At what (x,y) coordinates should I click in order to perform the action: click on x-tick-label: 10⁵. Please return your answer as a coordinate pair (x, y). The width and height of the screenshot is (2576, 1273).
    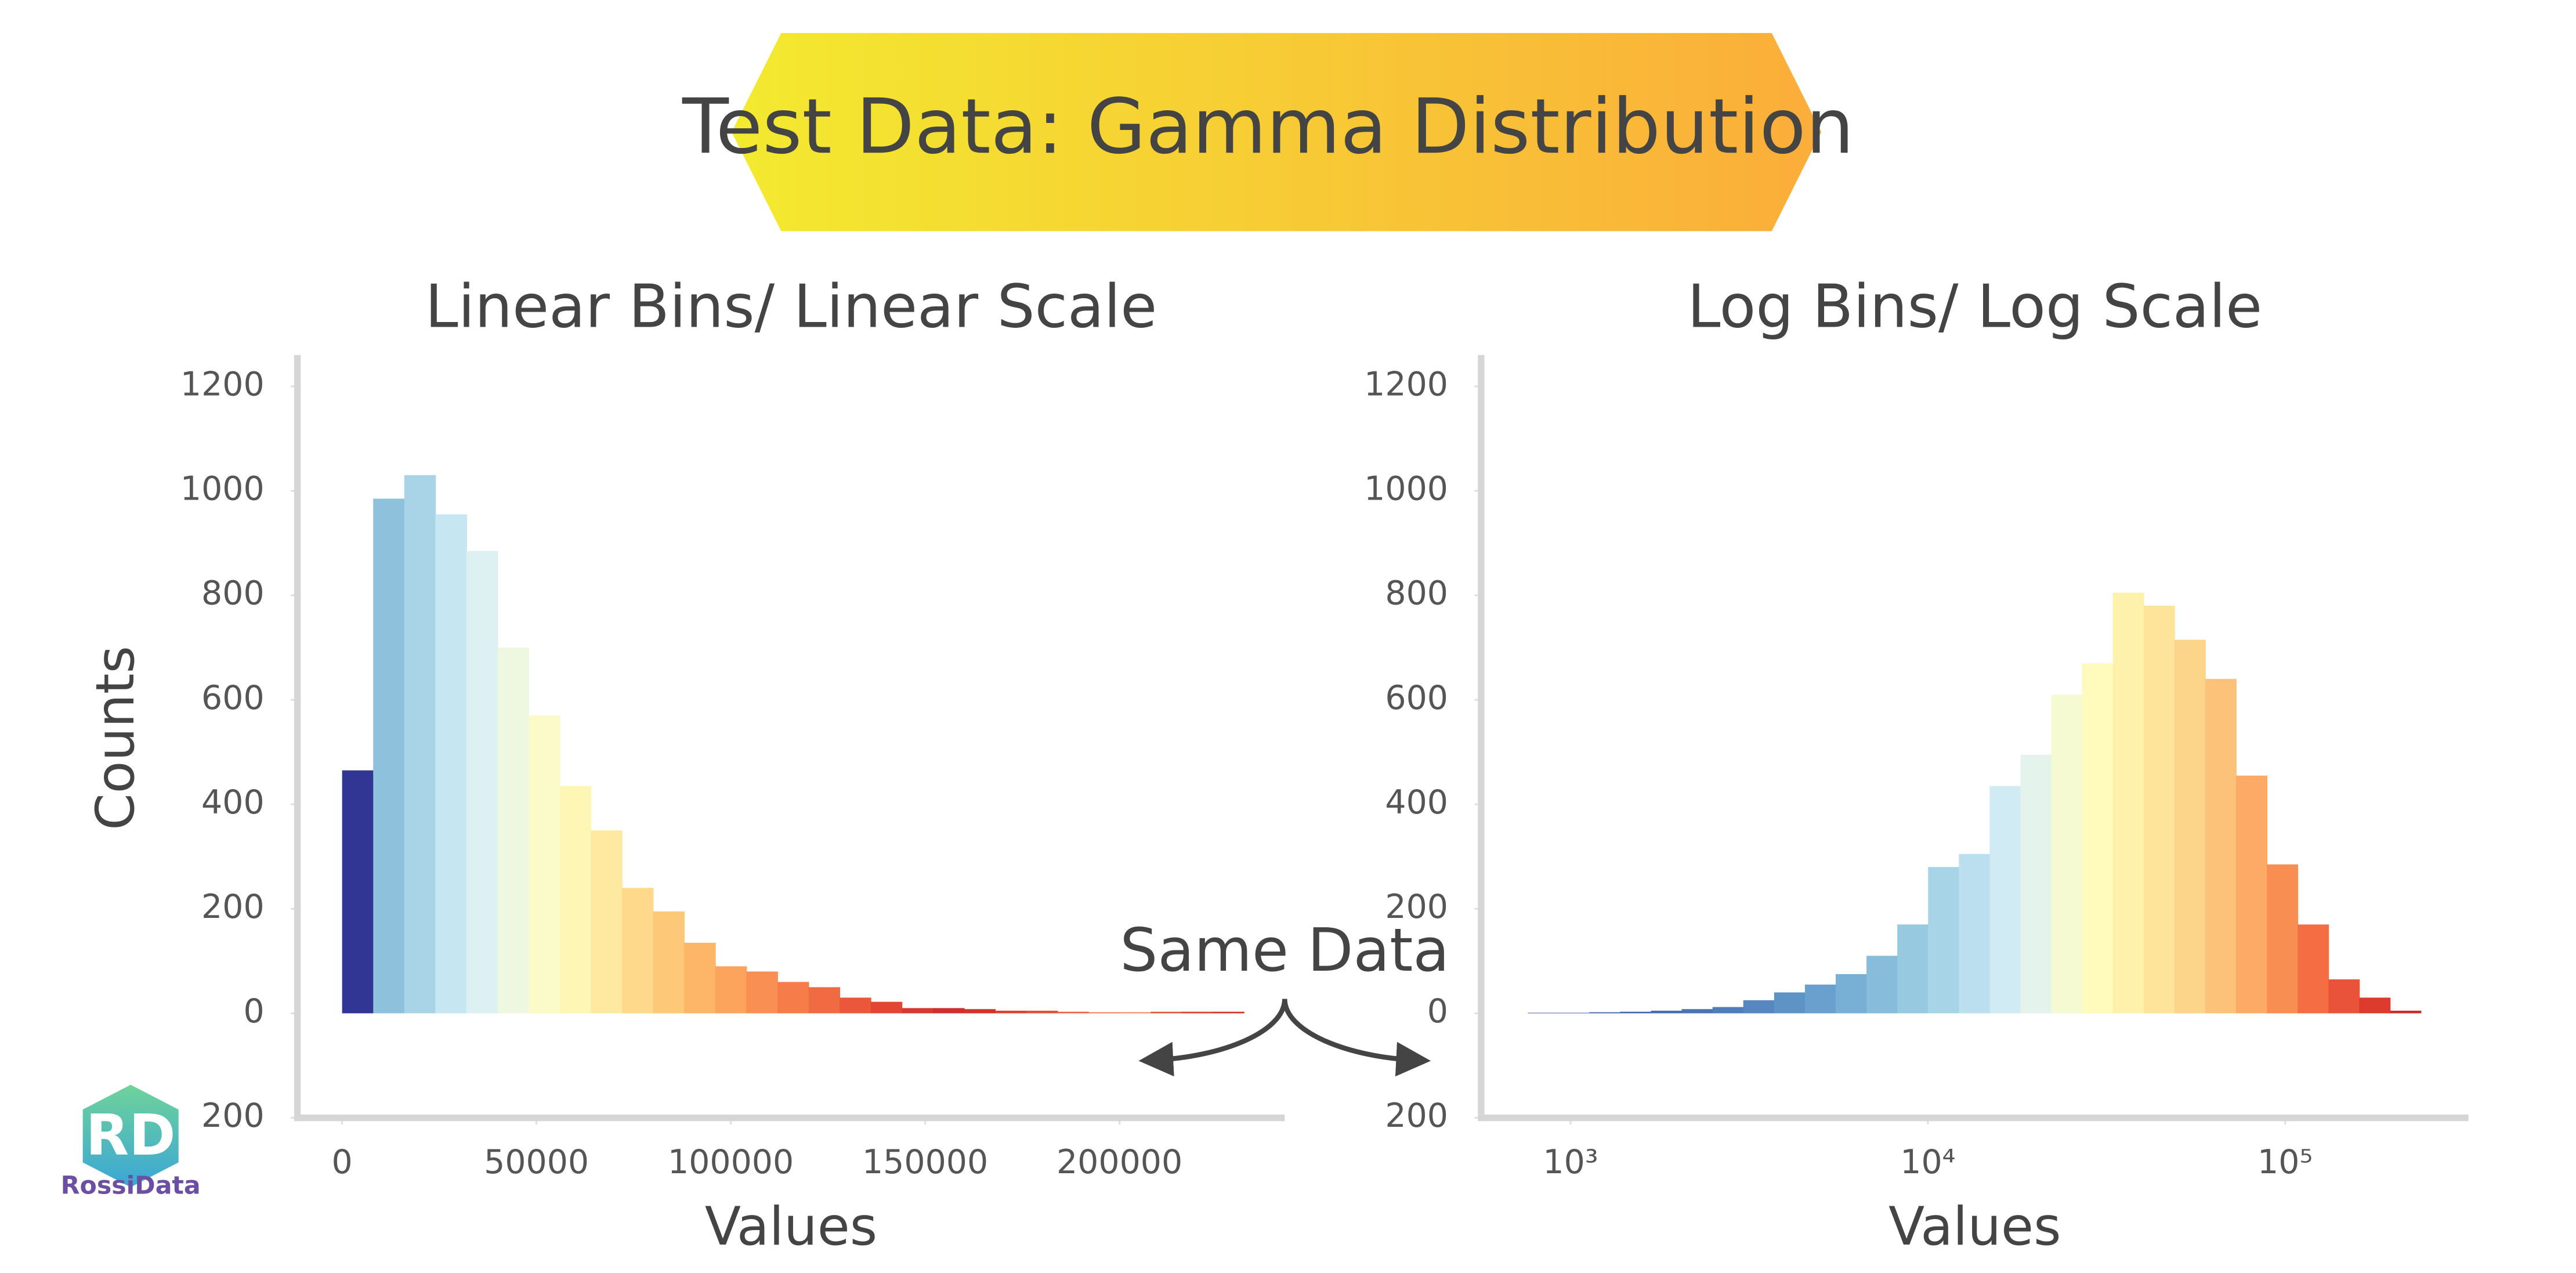
    Looking at the image, I should click on (2285, 1162).